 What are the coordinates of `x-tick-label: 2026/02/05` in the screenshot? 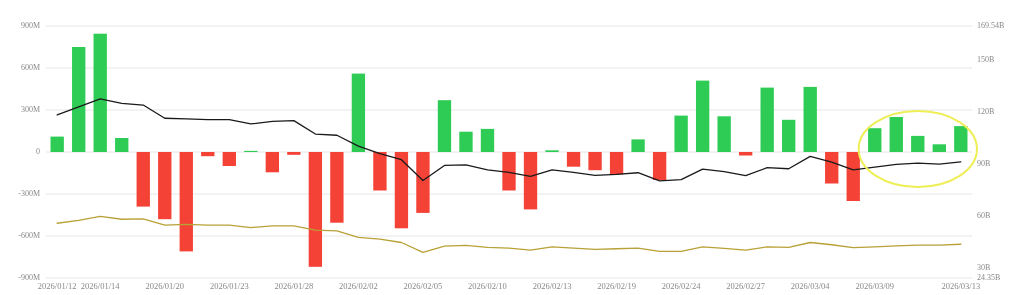 It's located at (423, 286).